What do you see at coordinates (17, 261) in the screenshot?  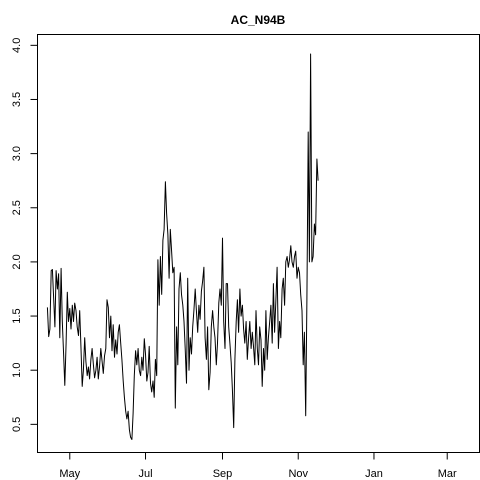 I see `y-tick-label: 2.0` at bounding box center [17, 261].